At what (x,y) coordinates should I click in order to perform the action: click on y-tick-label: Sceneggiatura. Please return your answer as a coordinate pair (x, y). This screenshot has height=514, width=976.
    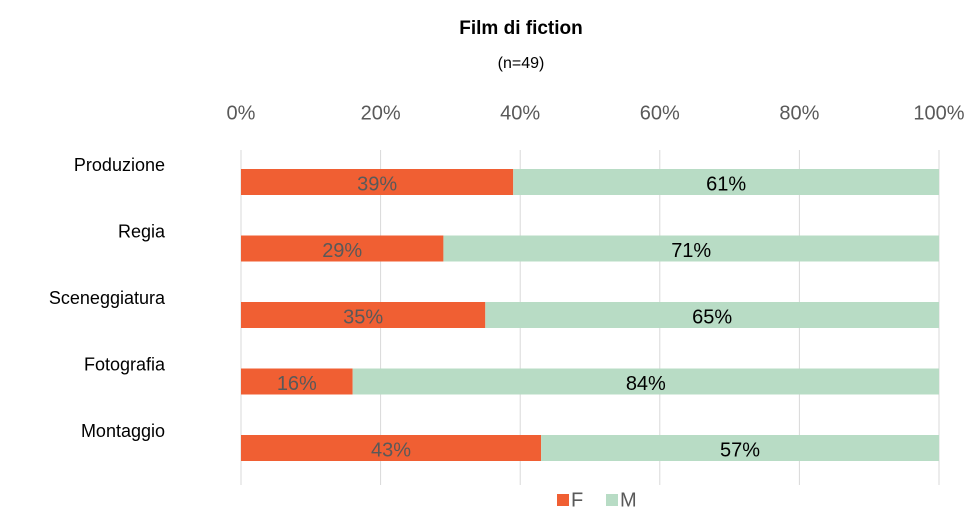
    Looking at the image, I should click on (107, 298).